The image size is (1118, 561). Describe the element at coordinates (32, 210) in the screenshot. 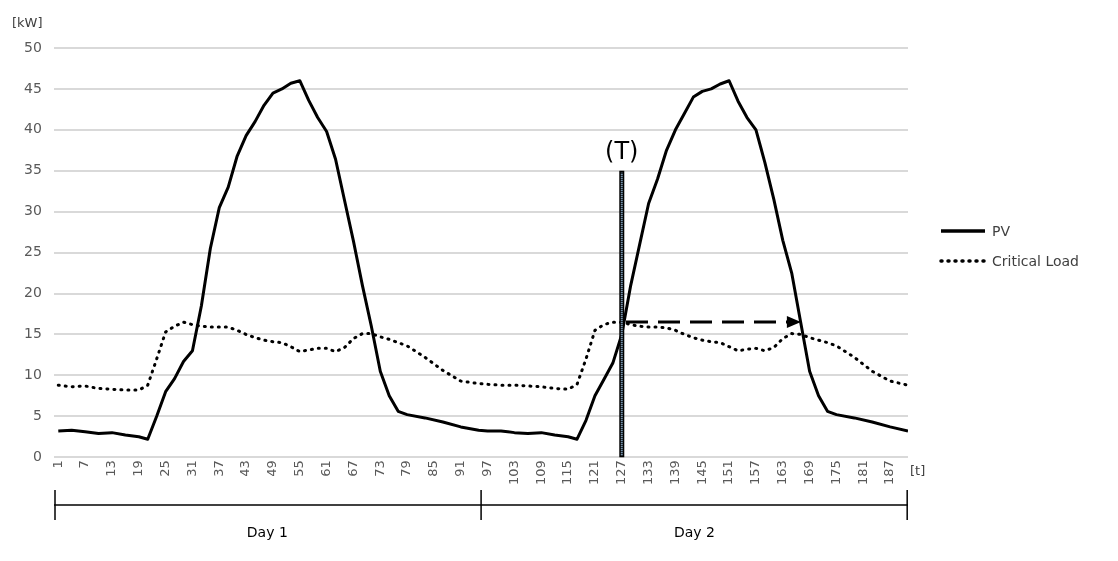

I see `y-tick-label: 30` at that location.